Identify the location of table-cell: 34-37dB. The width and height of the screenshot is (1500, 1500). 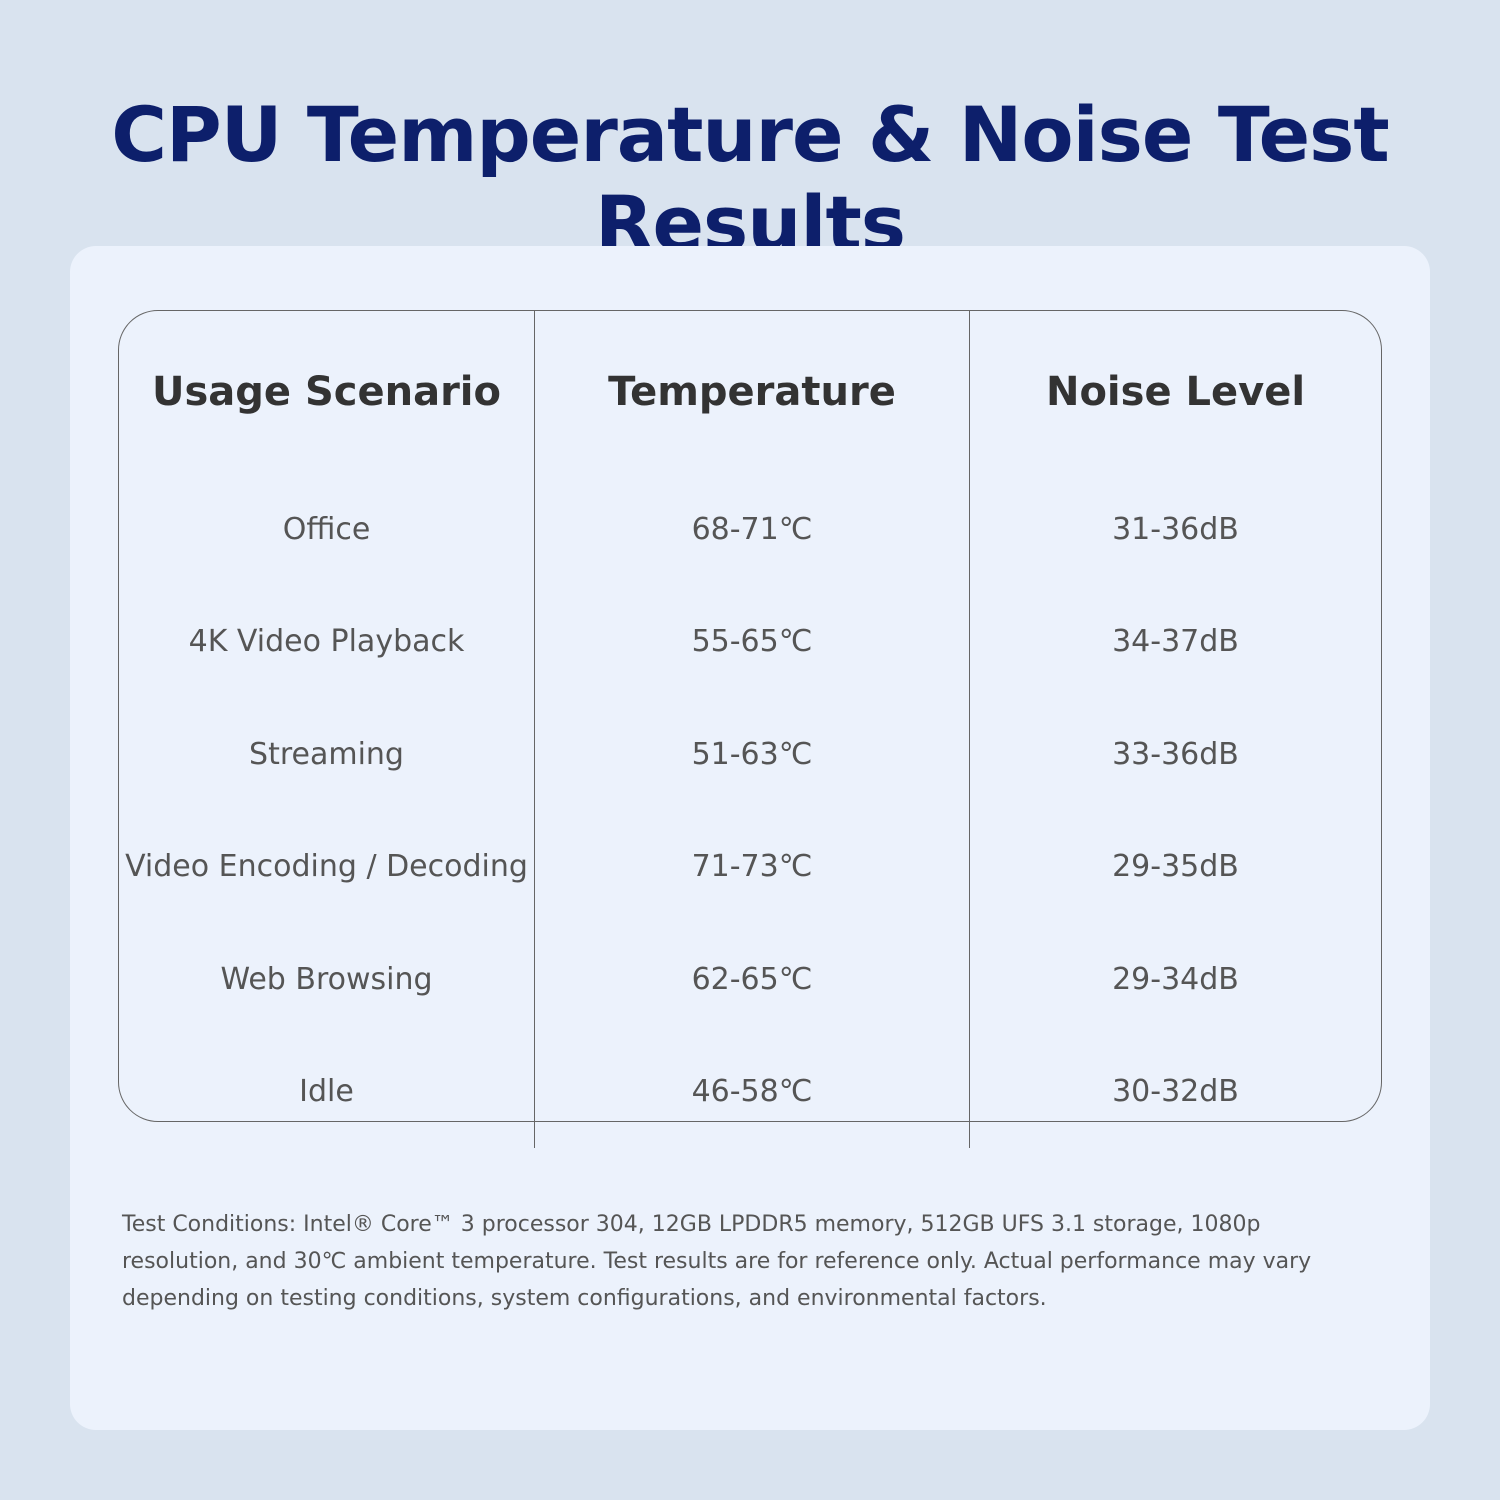
(1175, 642).